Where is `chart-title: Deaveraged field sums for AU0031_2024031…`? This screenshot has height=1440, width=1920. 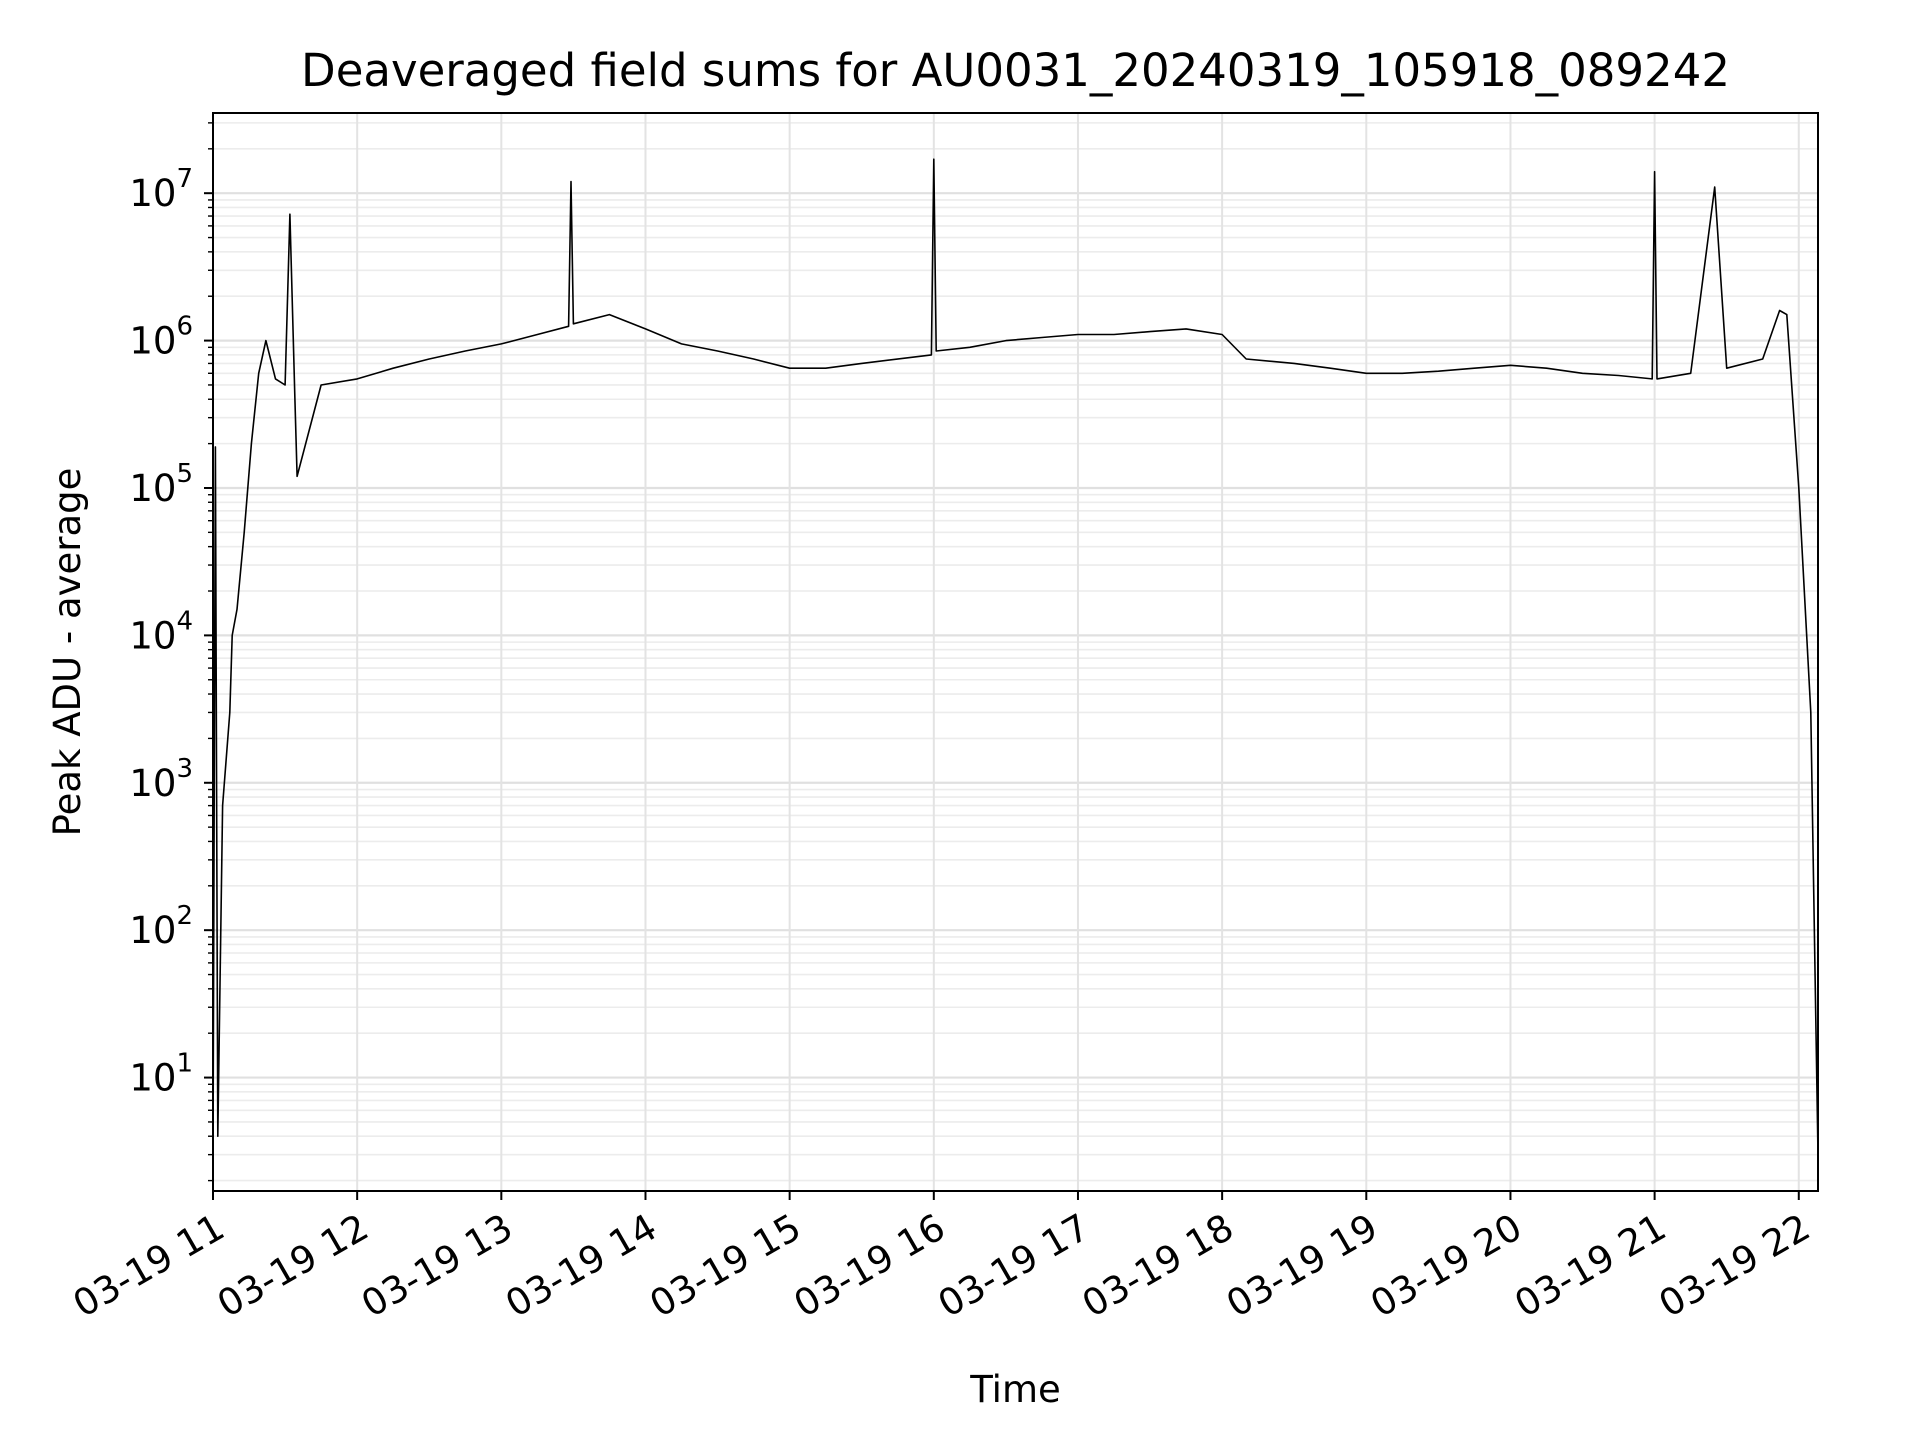 chart-title: Deaveraged field sums for AU0031_2024031… is located at coordinates (1015, 70).